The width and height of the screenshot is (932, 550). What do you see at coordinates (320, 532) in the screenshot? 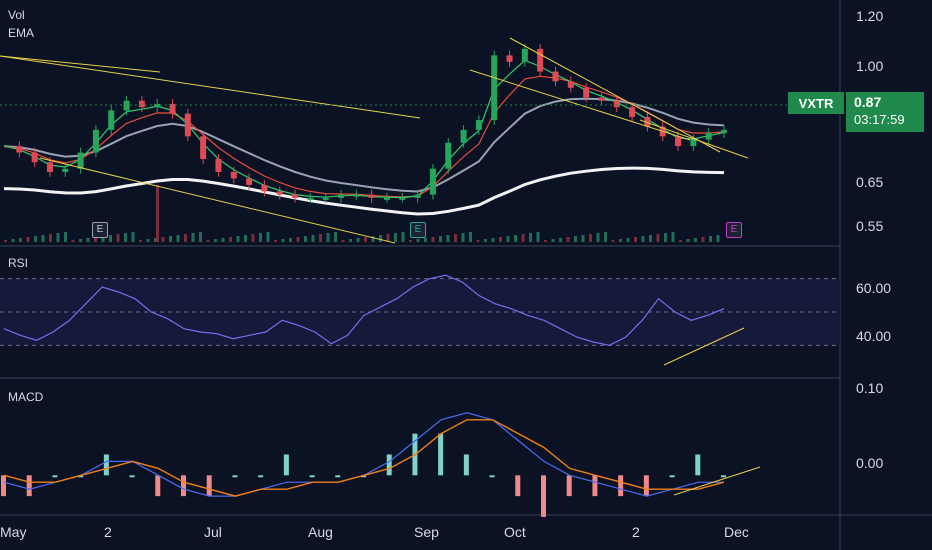
I see `x-tick-aug: Aug` at bounding box center [320, 532].